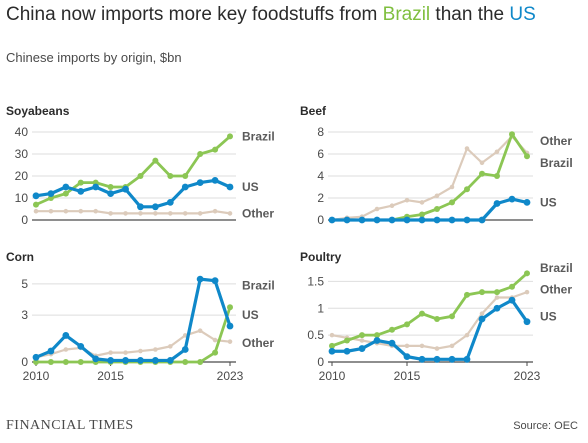 This screenshot has width=588, height=443. What do you see at coordinates (22, 198) in the screenshot?
I see `y-tick-label: 10` at bounding box center [22, 198].